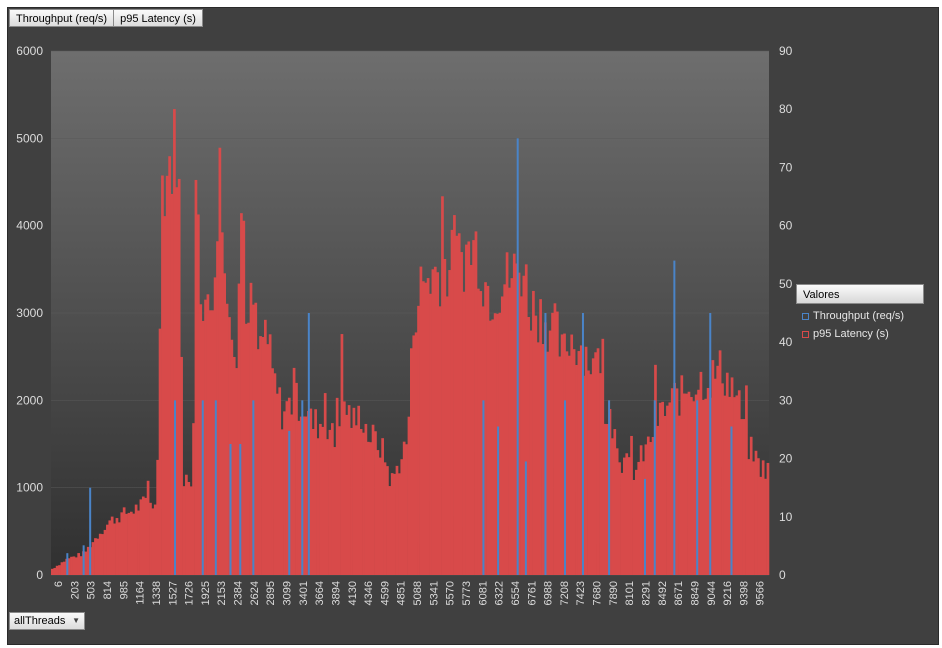  Describe the element at coordinates (532, 593) in the screenshot. I see `x-tick-label: 6761` at that location.